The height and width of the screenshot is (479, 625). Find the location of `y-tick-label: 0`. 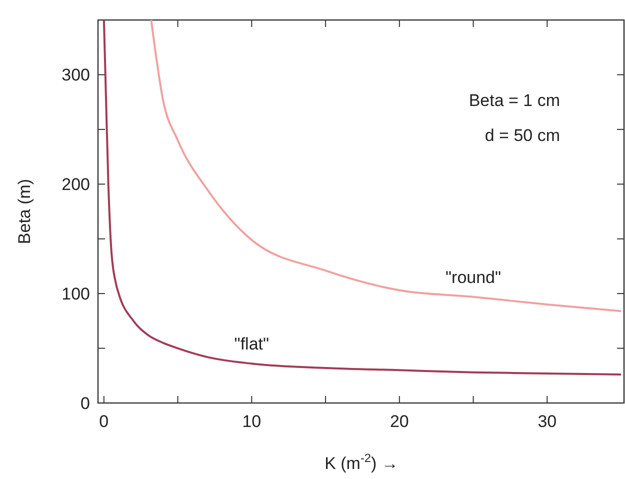

y-tick-label: 0 is located at coordinates (85, 403).